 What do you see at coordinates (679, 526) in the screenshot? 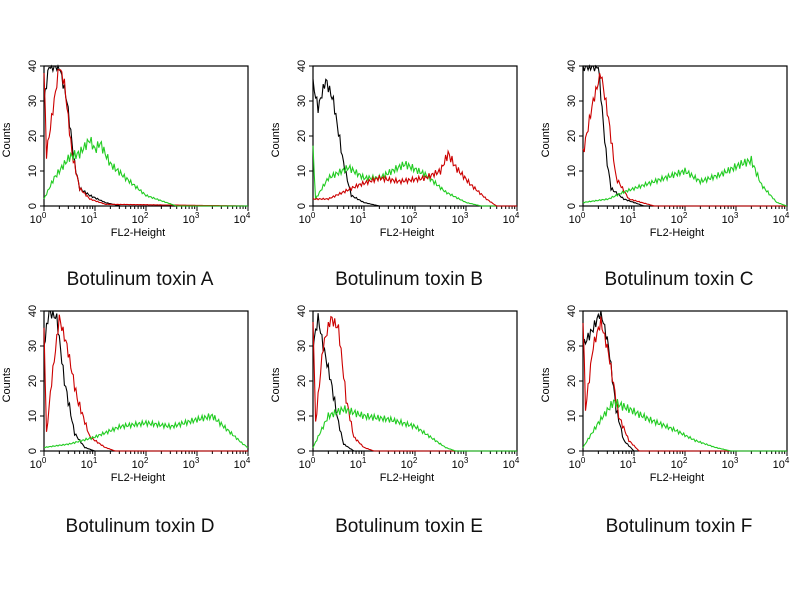
I see `panel-title: Botulinum toxin F` at bounding box center [679, 526].